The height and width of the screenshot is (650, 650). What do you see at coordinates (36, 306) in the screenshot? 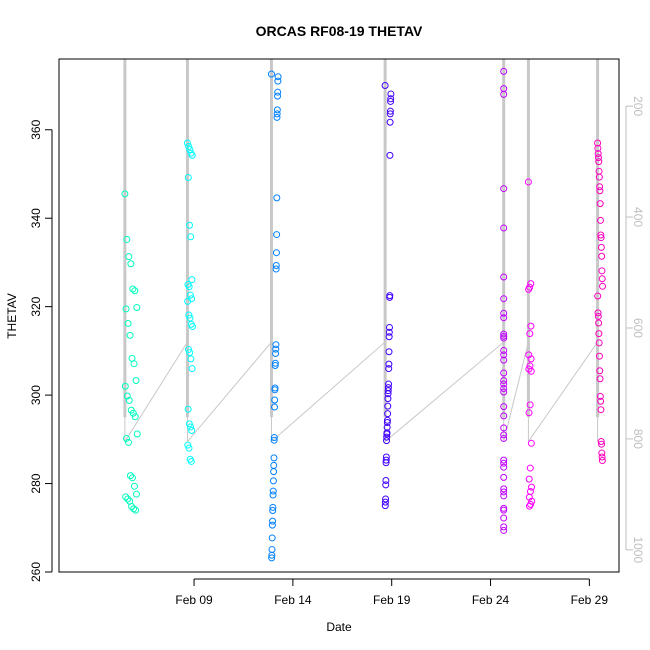
I see `y-tick-label: 320` at bounding box center [36, 306].